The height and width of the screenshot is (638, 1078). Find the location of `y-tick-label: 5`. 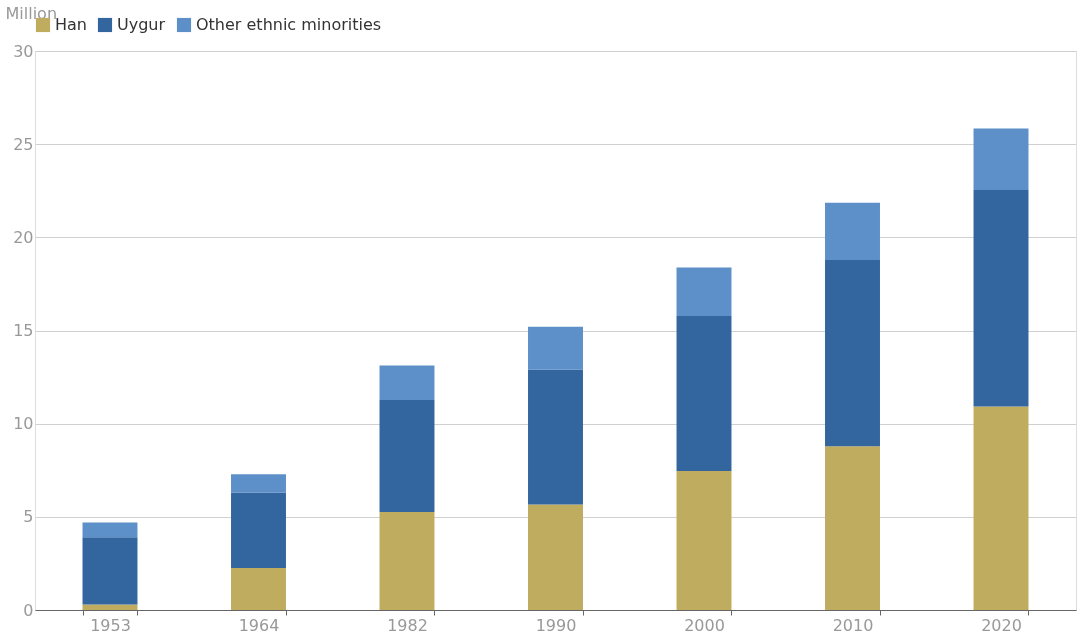

y-tick-label: 5 is located at coordinates (28, 517).